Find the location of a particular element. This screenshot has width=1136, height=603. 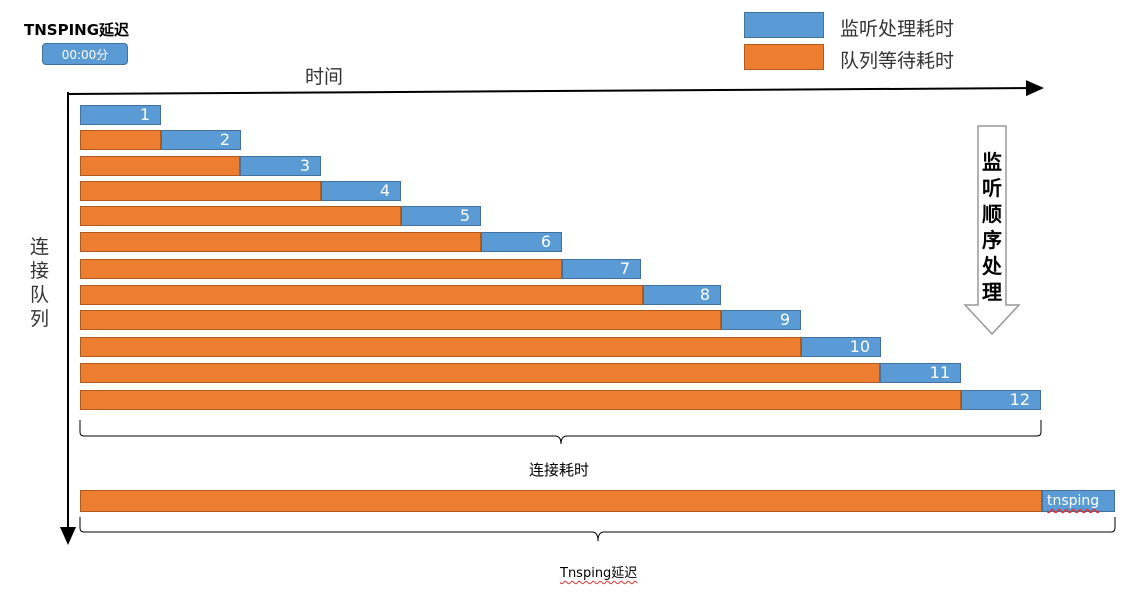

legend-swatch-listen is located at coordinates (784, 25).